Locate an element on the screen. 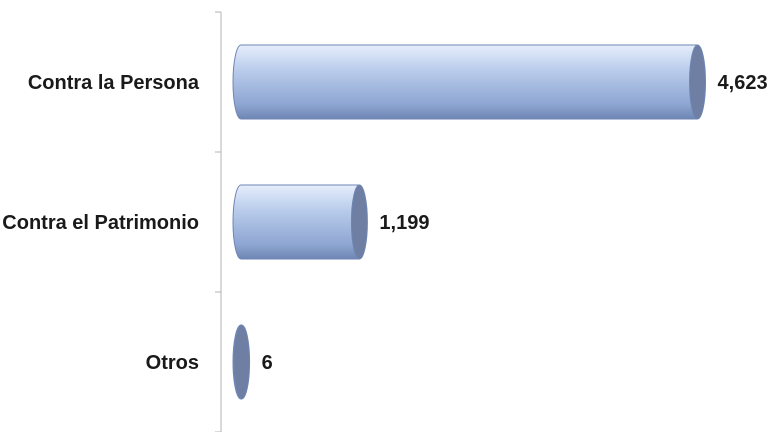 This screenshot has height=432, width=773. data-label: 1,199 is located at coordinates (404, 223).